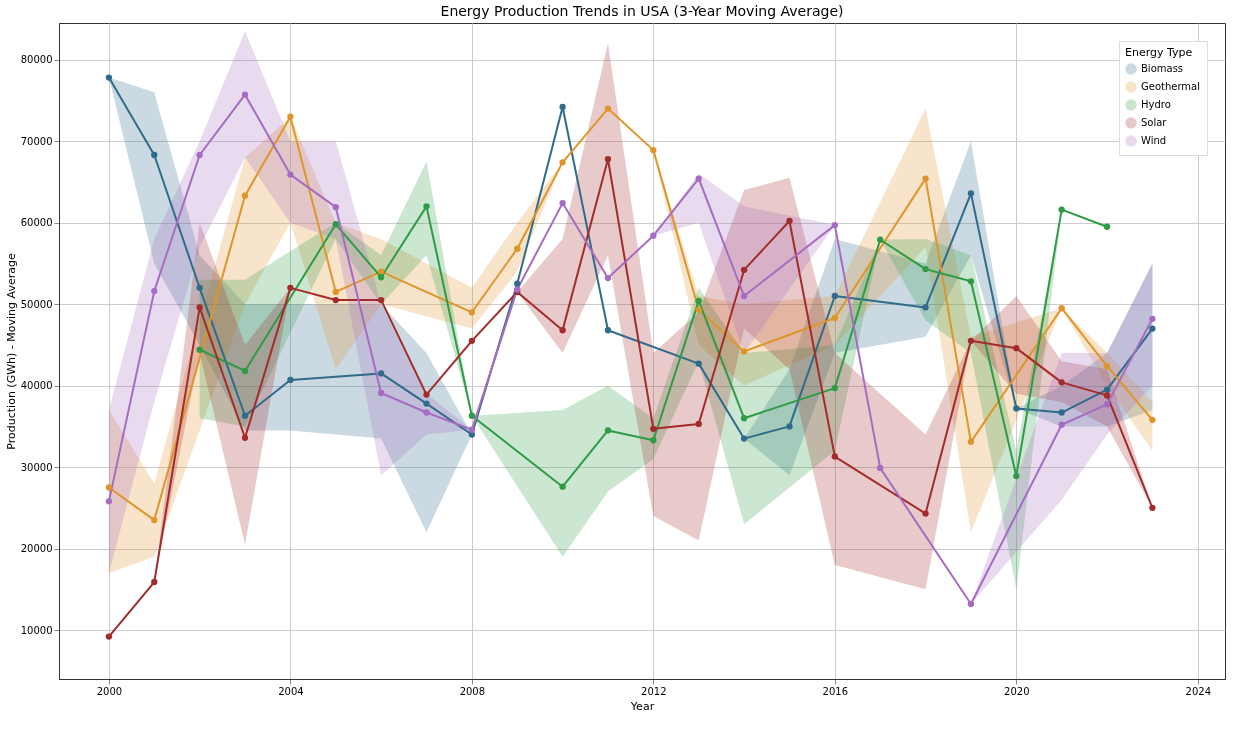 The height and width of the screenshot is (736, 1250). What do you see at coordinates (1156, 104) in the screenshot?
I see `legend-label: Hydro` at bounding box center [1156, 104].